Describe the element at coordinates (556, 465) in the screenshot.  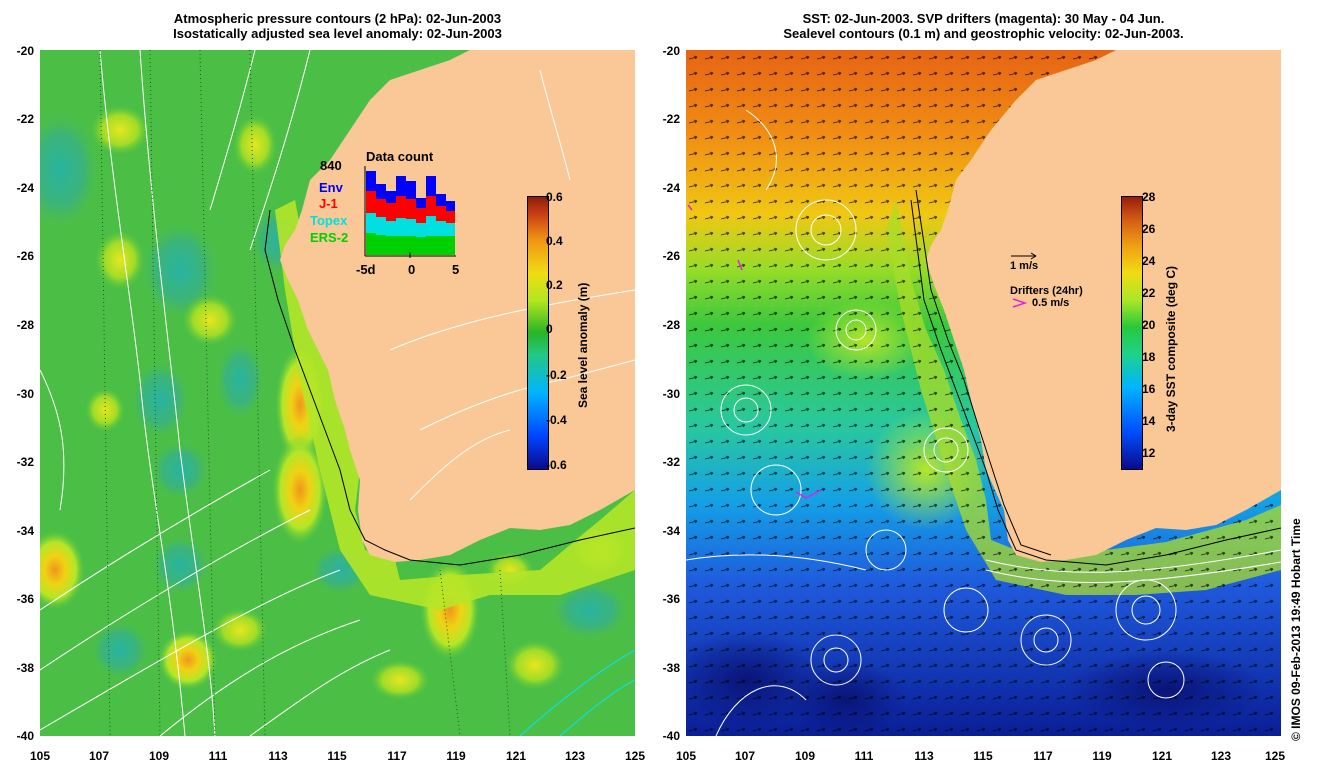
I see `cbar-tick: -0.6` at that location.